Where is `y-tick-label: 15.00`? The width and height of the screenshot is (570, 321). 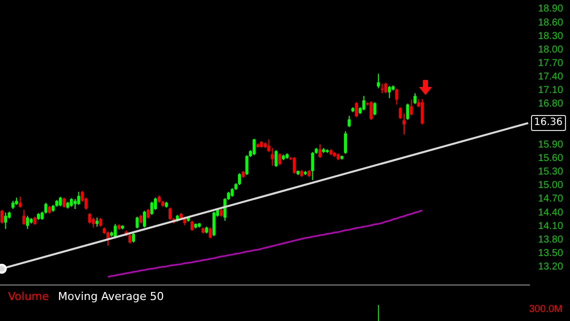
y-tick-label: 15.00 is located at coordinates (551, 186).